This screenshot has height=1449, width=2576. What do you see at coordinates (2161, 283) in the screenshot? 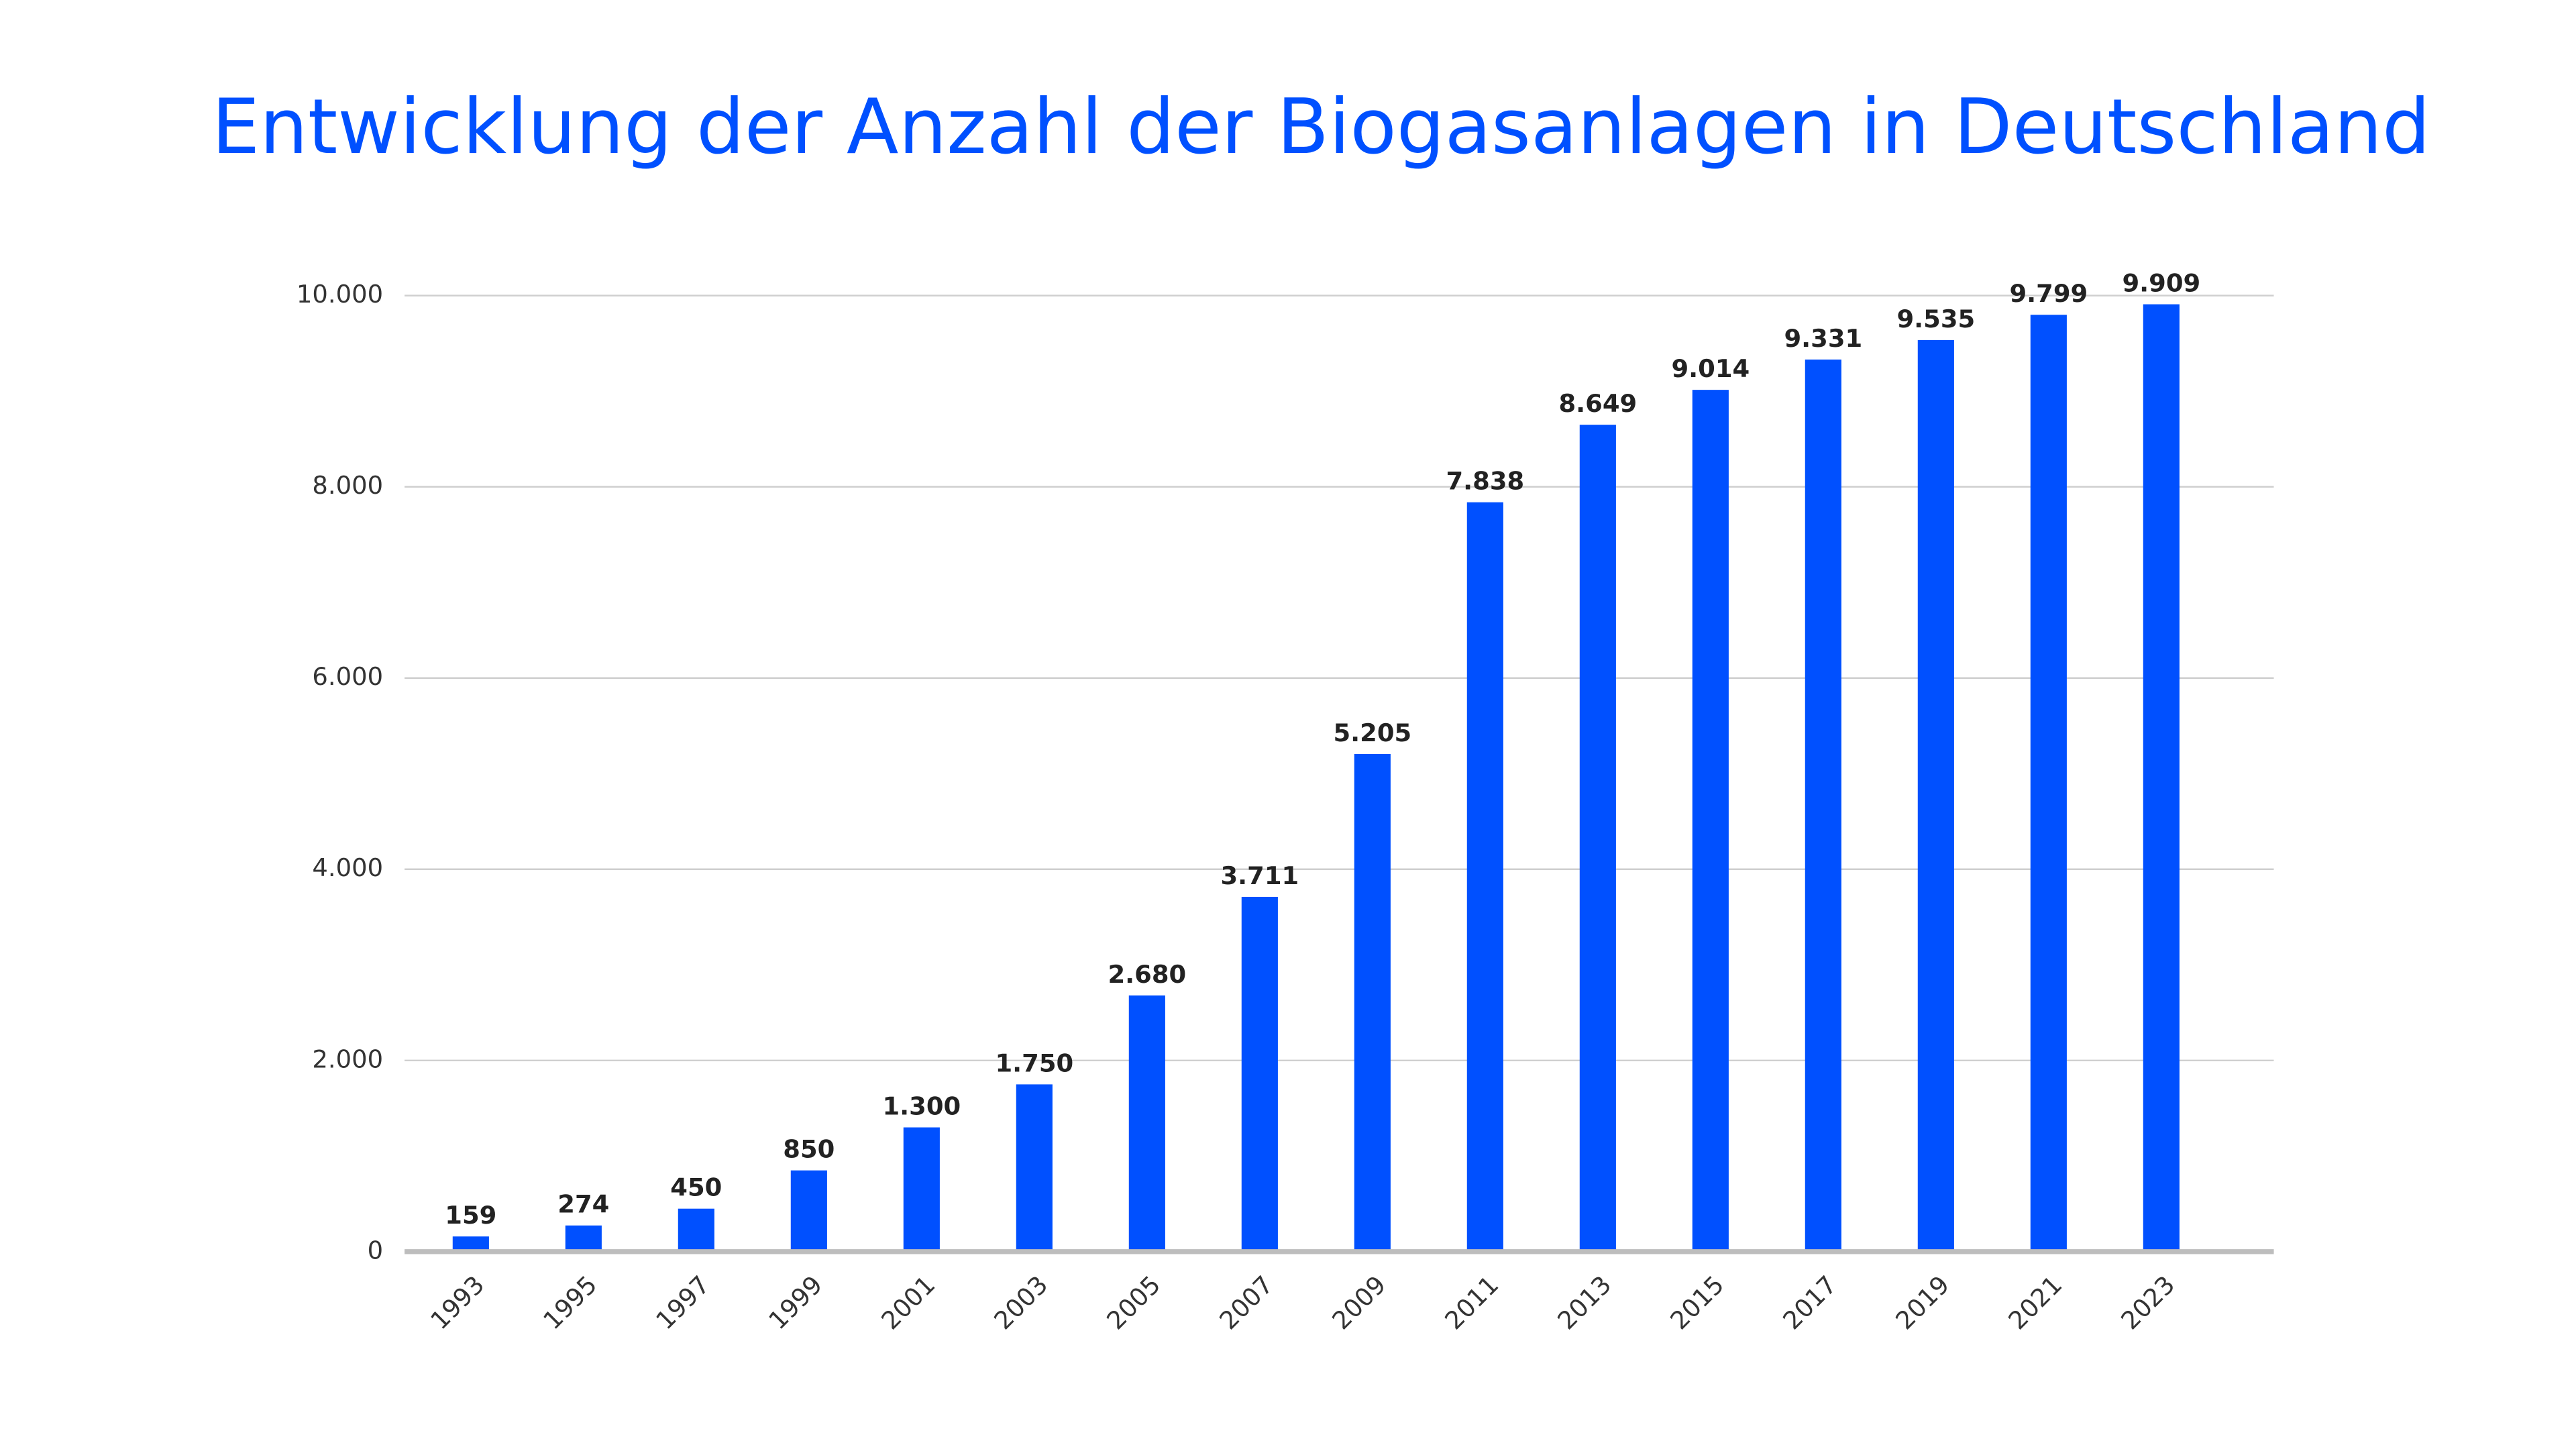
I see `value-label: 9.909` at bounding box center [2161, 283].